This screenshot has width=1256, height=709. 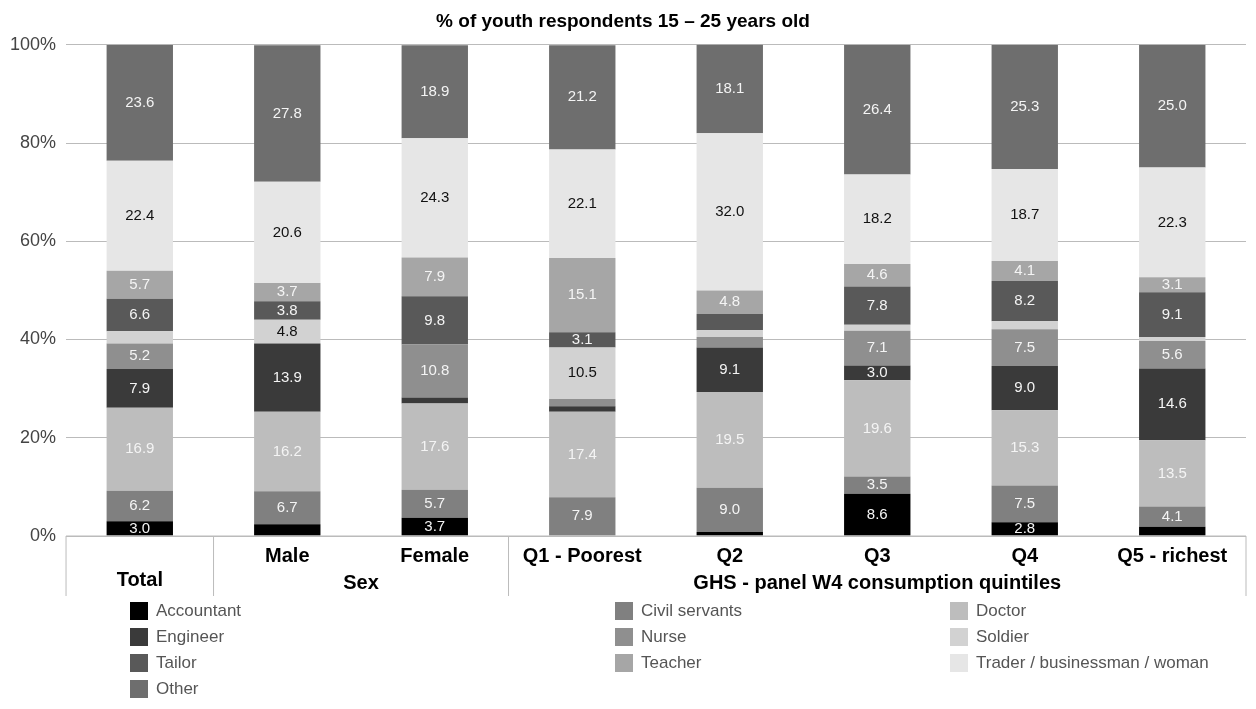 I want to click on y-tick-label: 40%, so click(x=38, y=338).